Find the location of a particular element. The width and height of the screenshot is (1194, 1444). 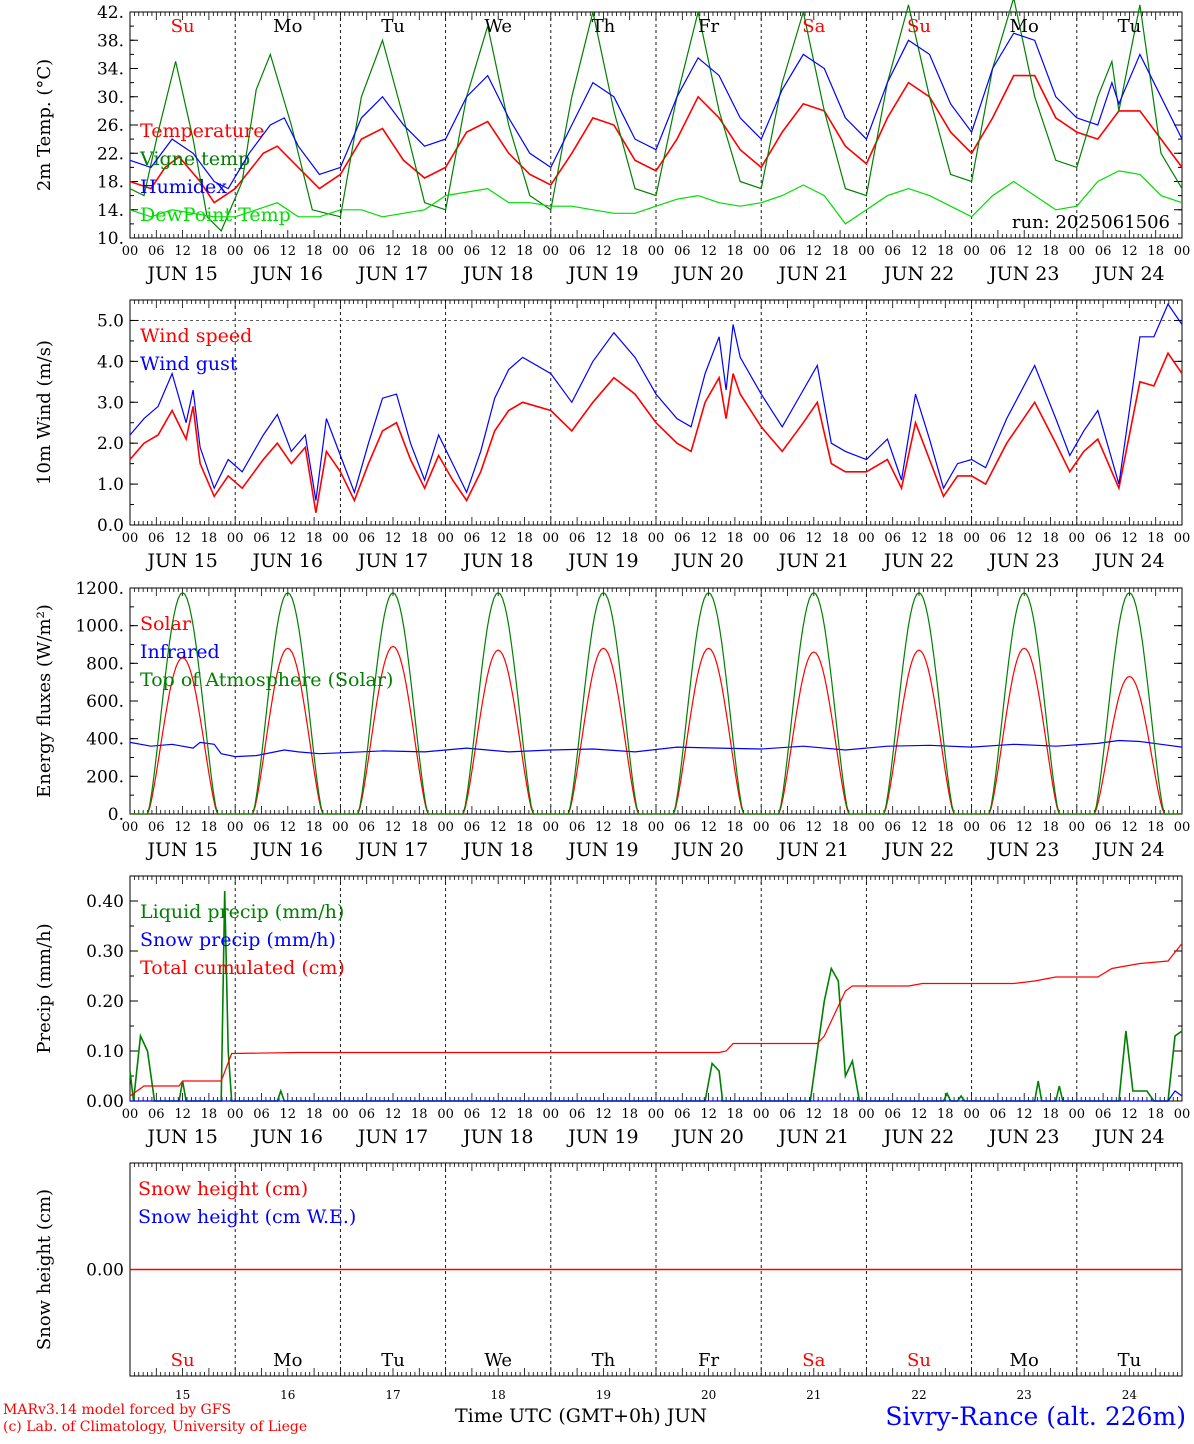

legend-vigne-temp: Vigne temp is located at coordinates (194, 159).